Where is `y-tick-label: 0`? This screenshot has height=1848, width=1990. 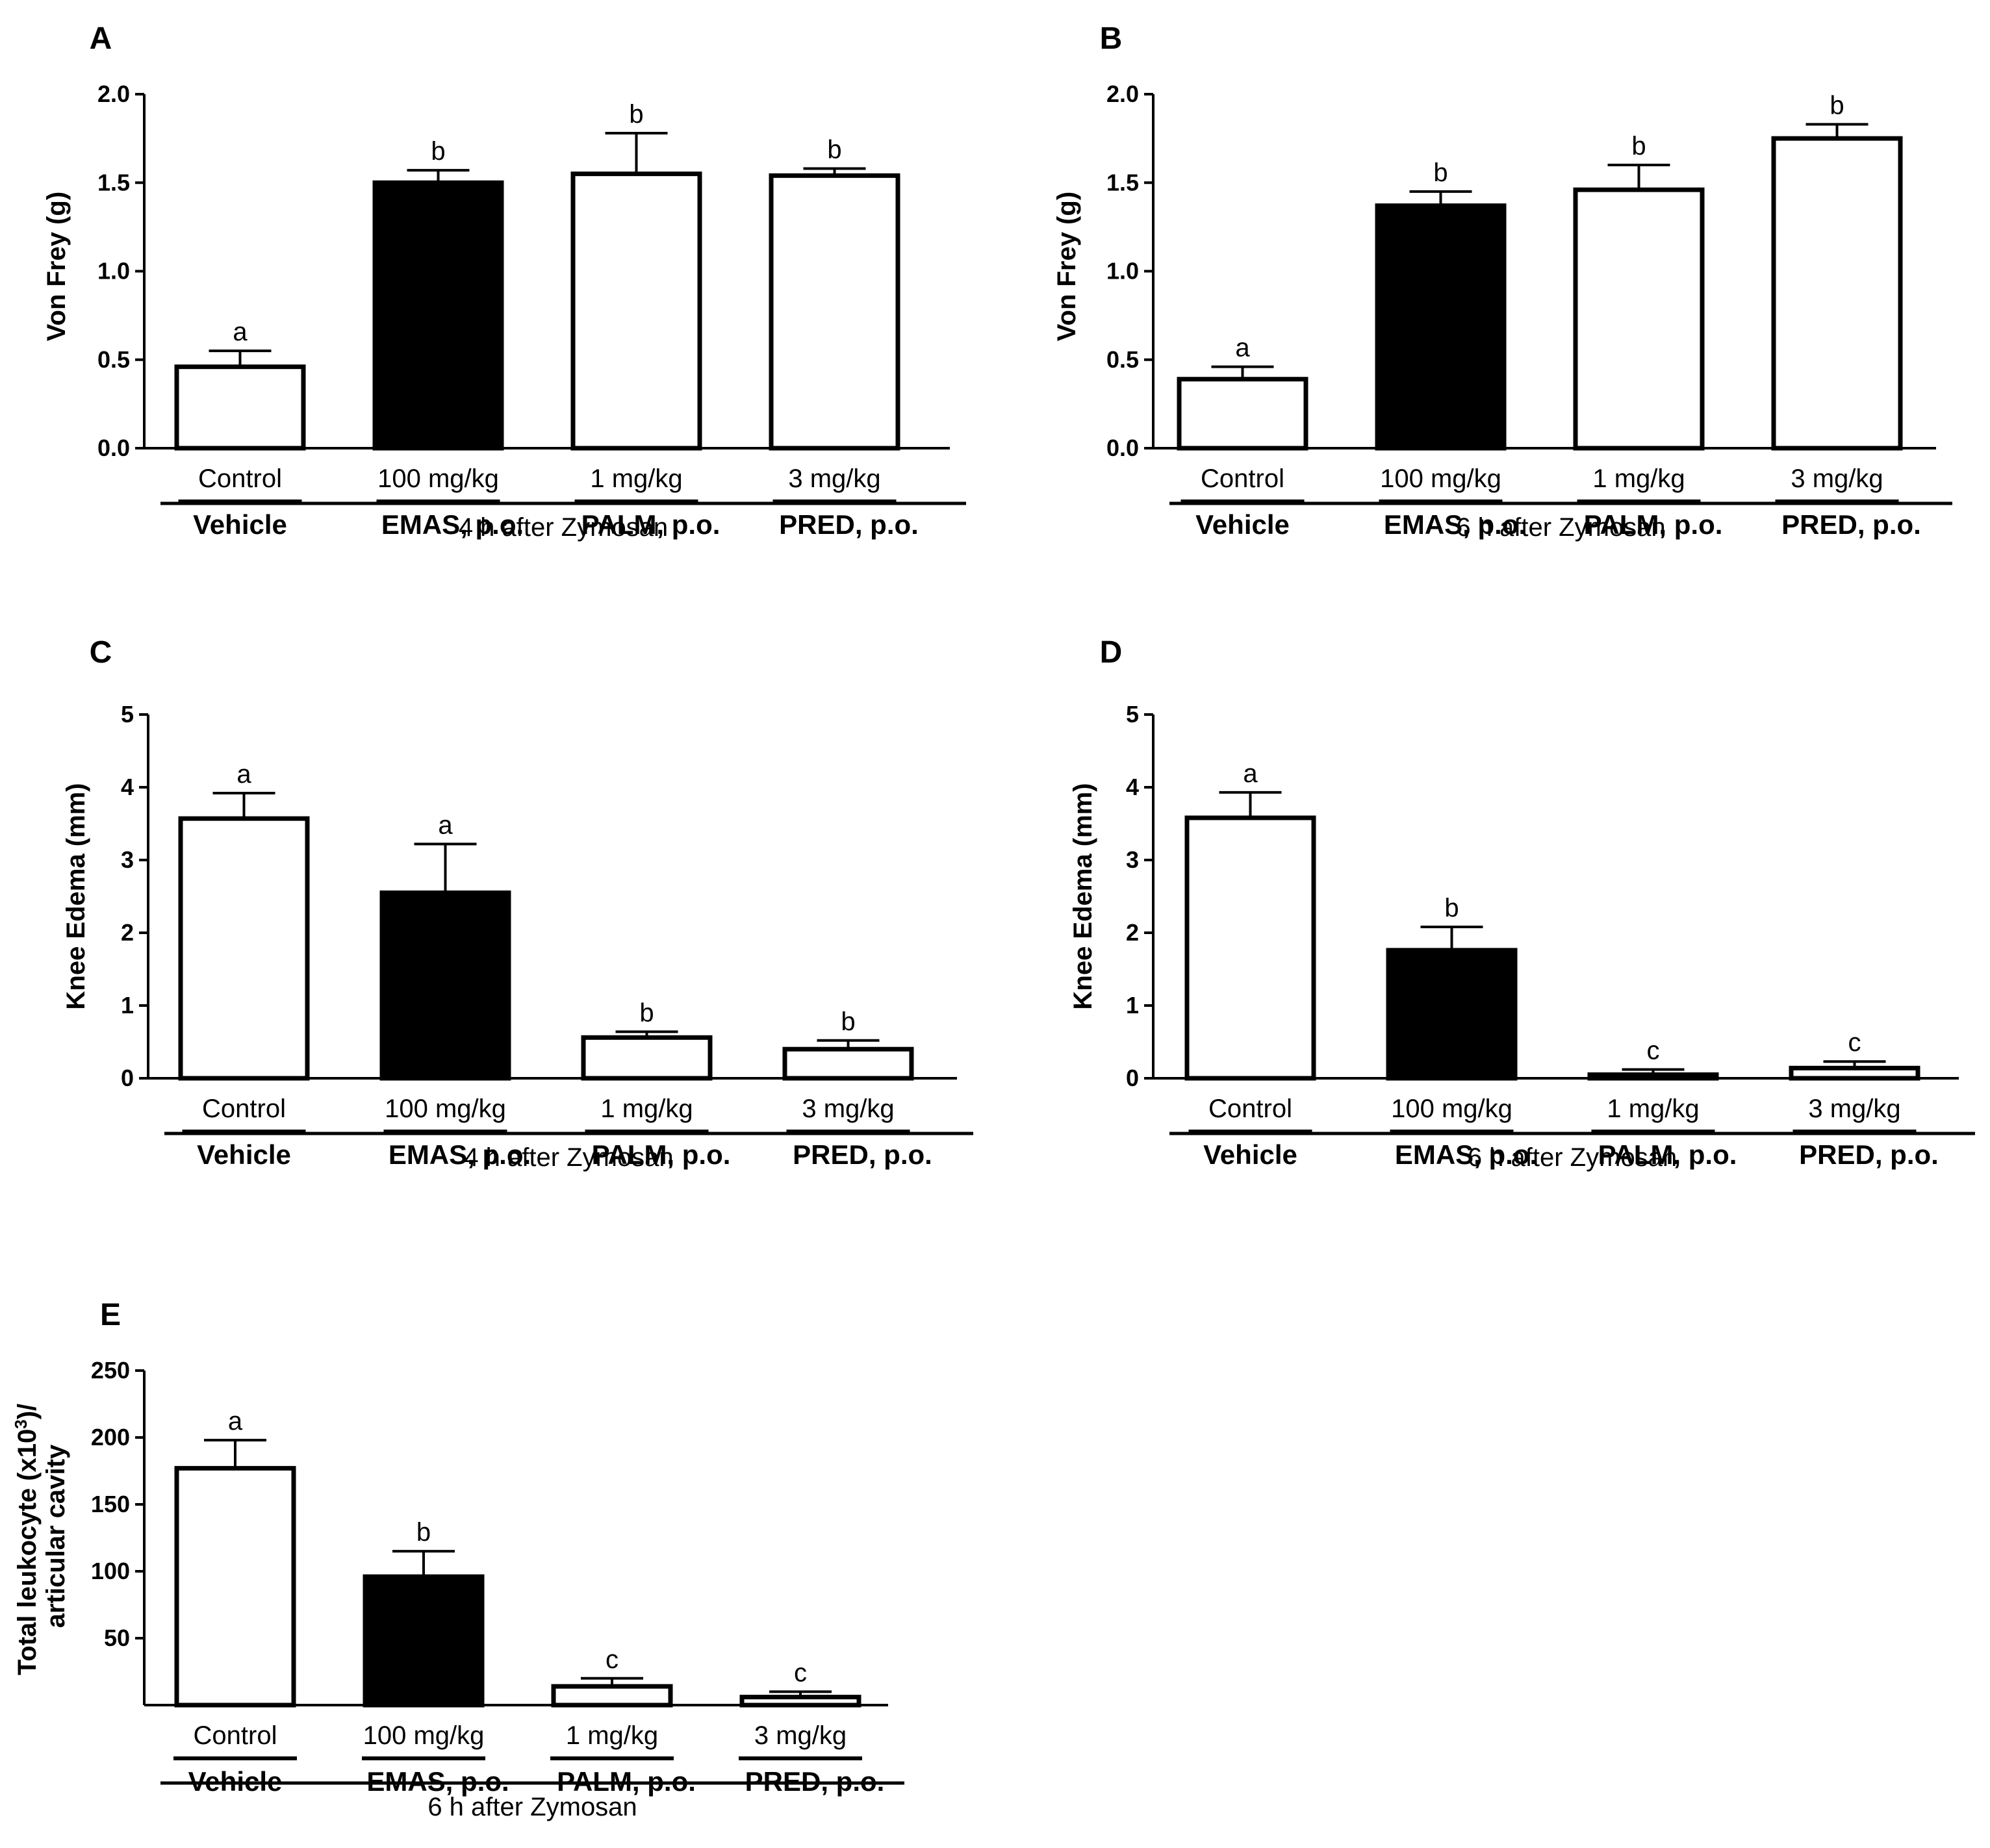
y-tick-label: 0 is located at coordinates (127, 1078).